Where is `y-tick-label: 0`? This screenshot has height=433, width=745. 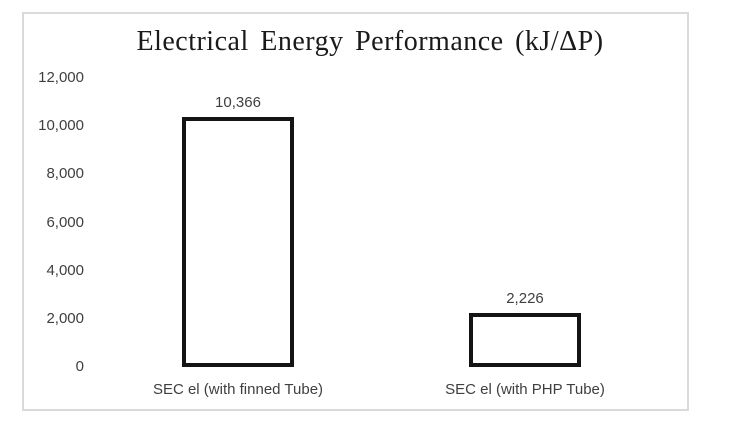 y-tick-label: 0 is located at coordinates (79, 366).